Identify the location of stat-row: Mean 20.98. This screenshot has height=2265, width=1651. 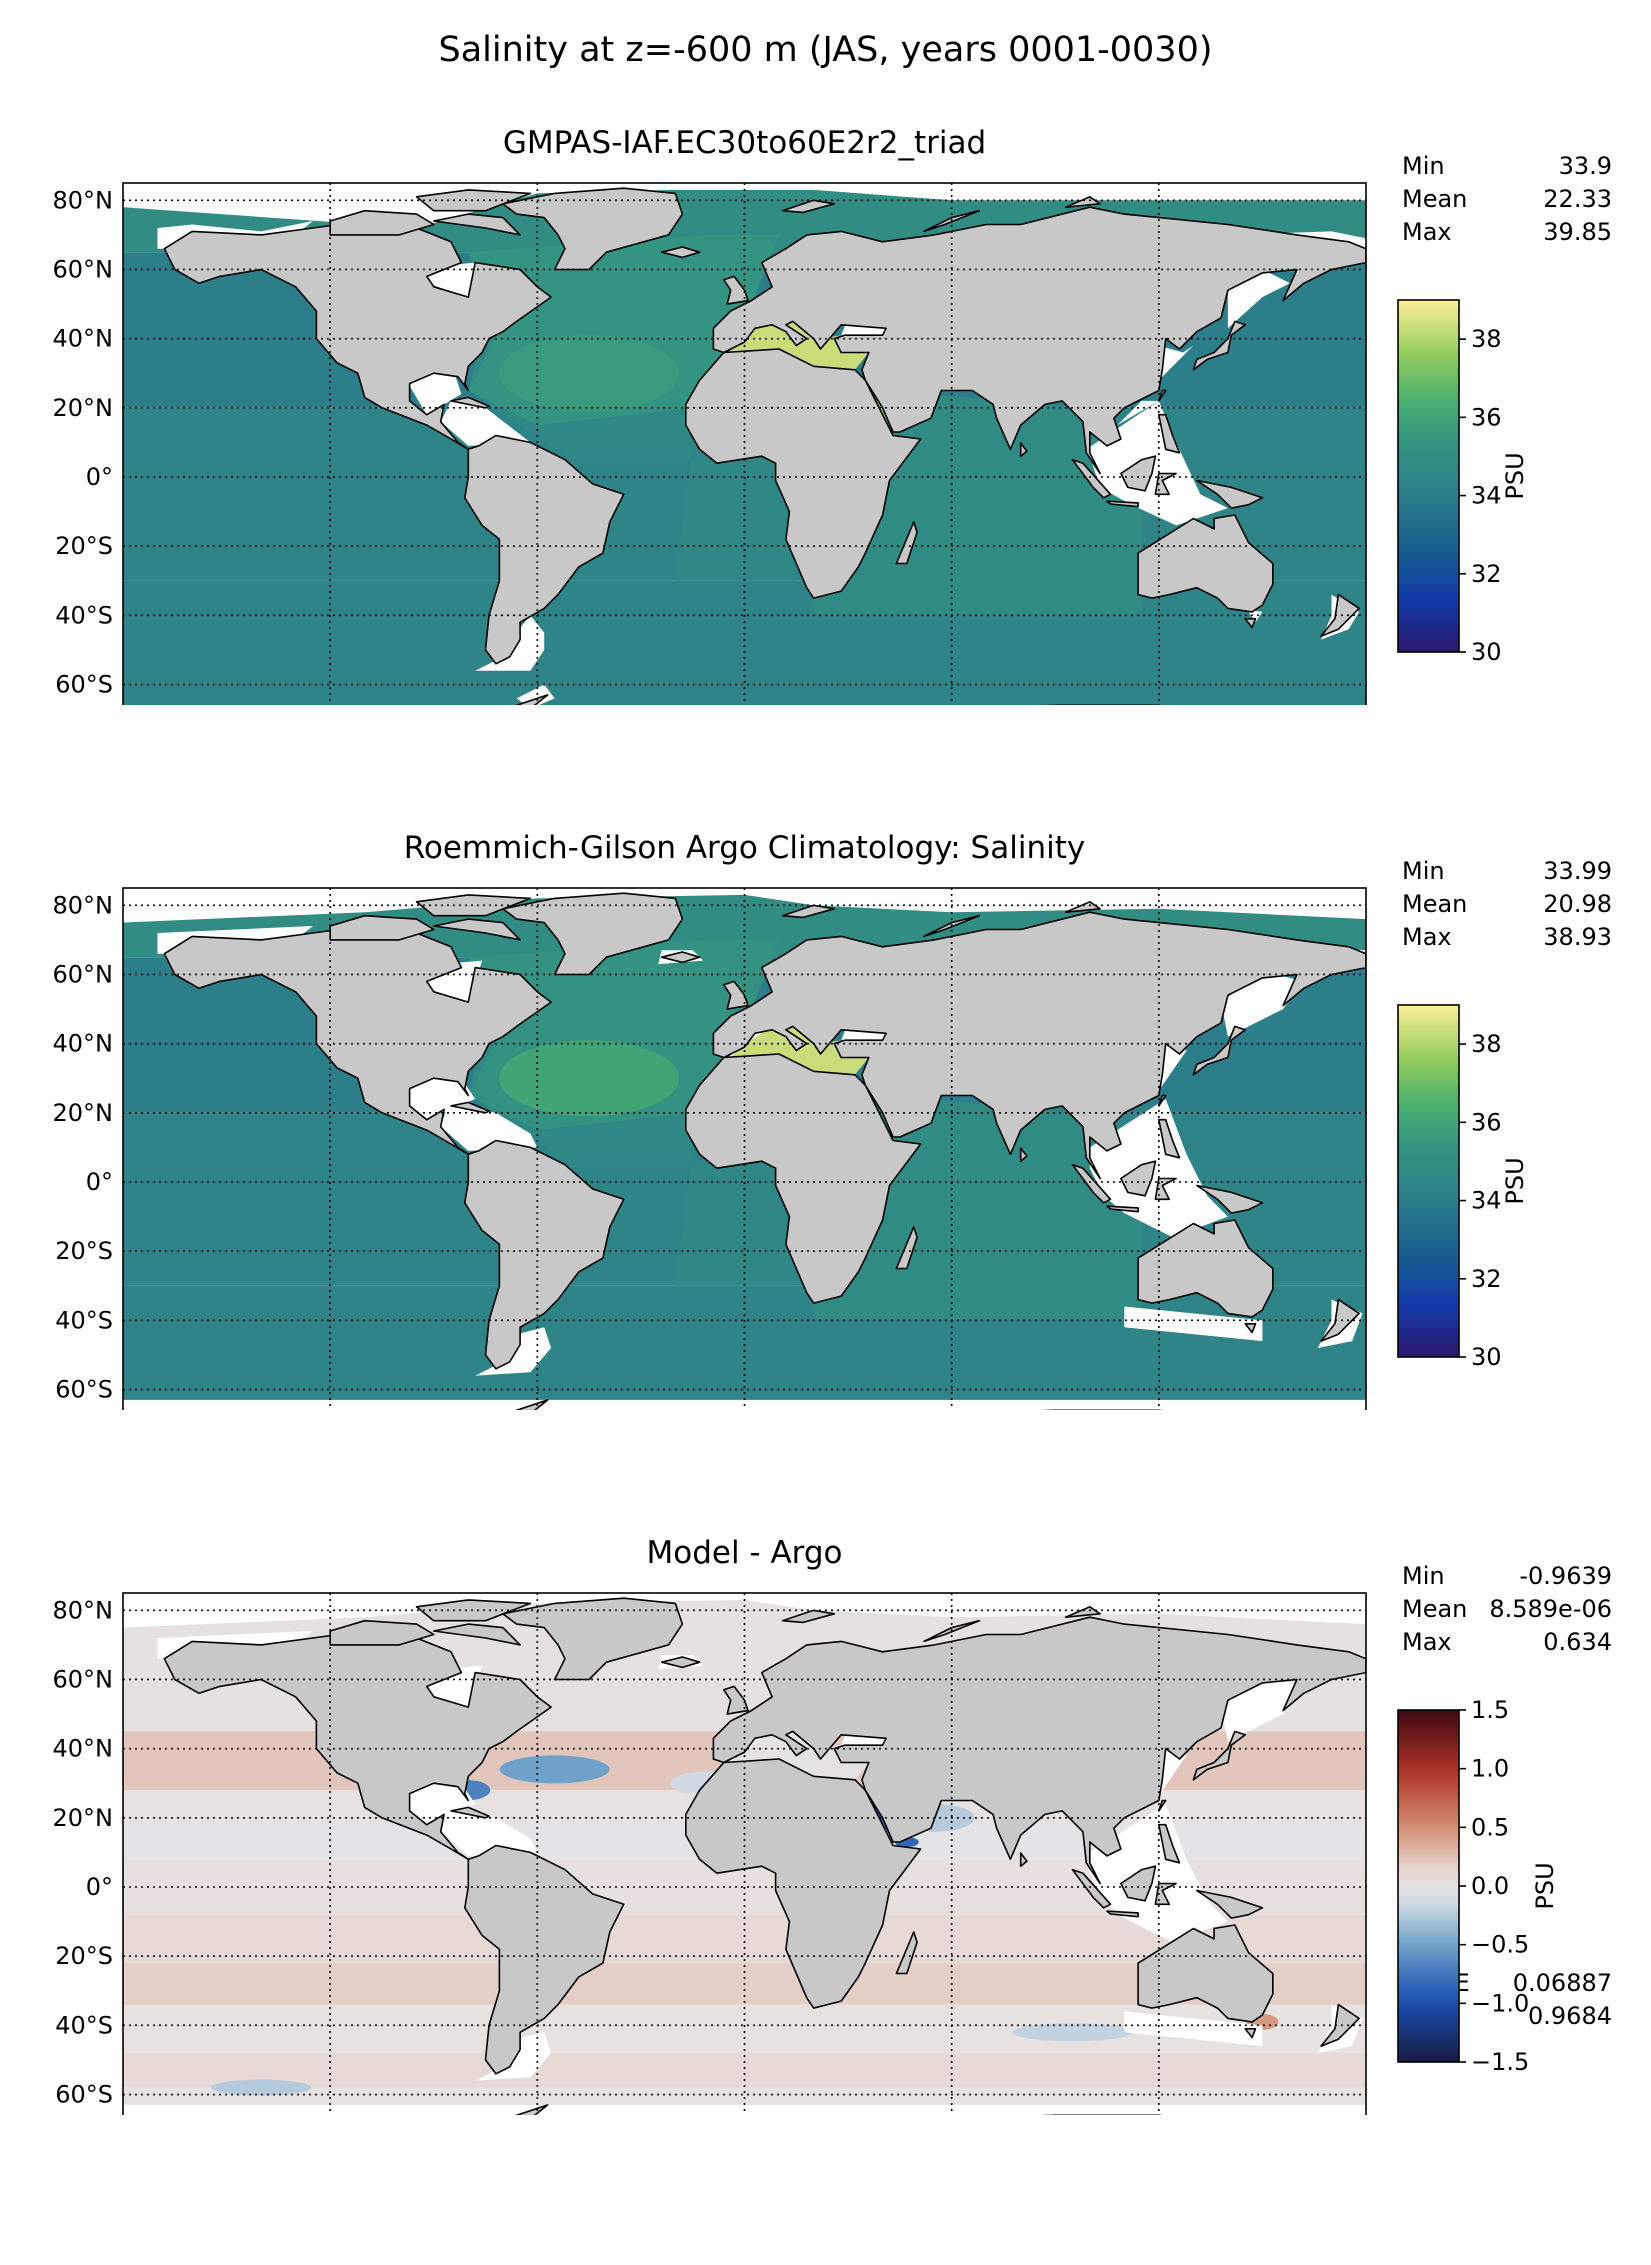
(1507, 904).